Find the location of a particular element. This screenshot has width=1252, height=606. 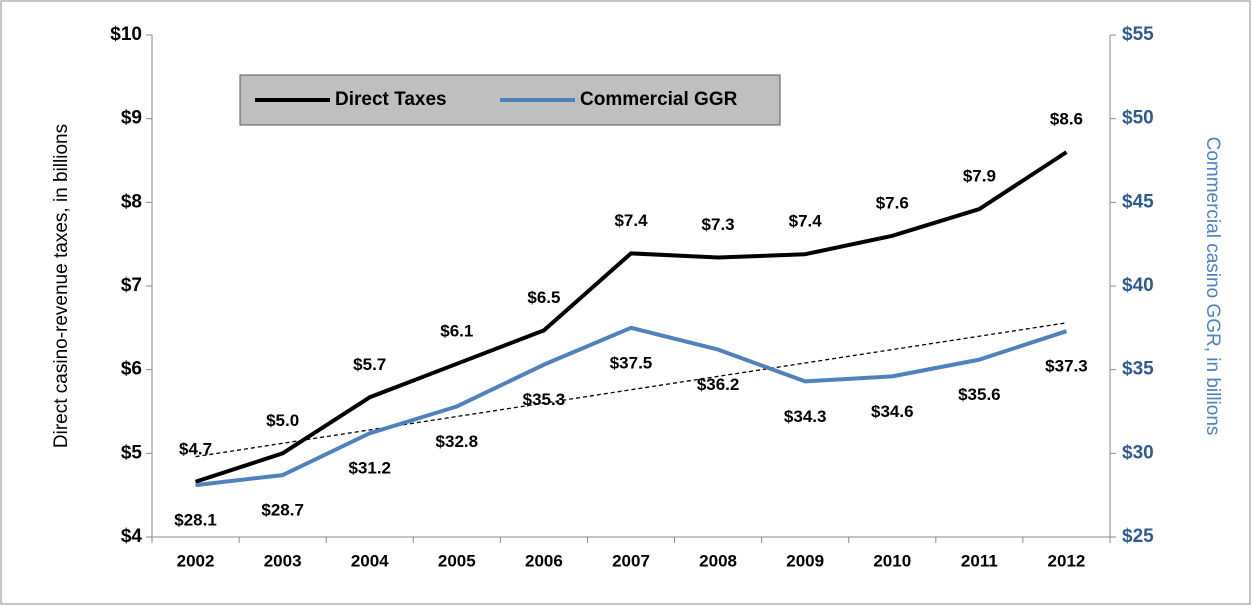

data-label: $34.3 is located at coordinates (805, 416).